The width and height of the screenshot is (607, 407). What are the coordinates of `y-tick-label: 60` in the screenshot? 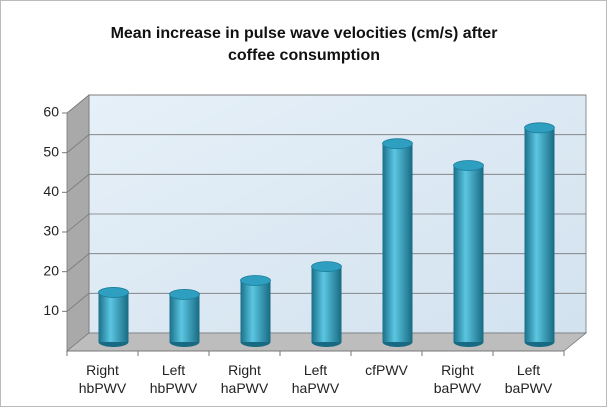 It's located at (51, 112).